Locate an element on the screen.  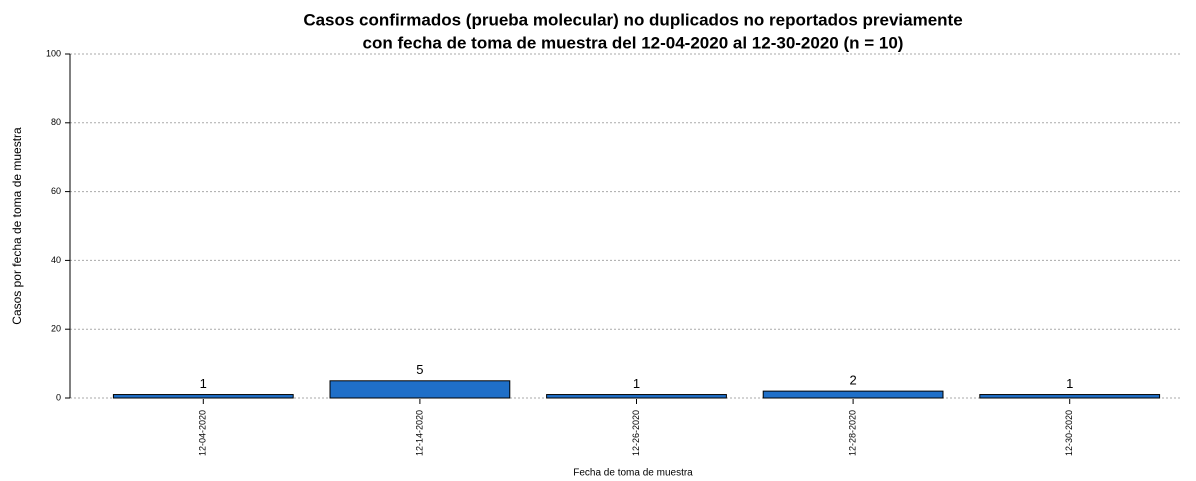
y-tick-label: 20 is located at coordinates (56, 329).